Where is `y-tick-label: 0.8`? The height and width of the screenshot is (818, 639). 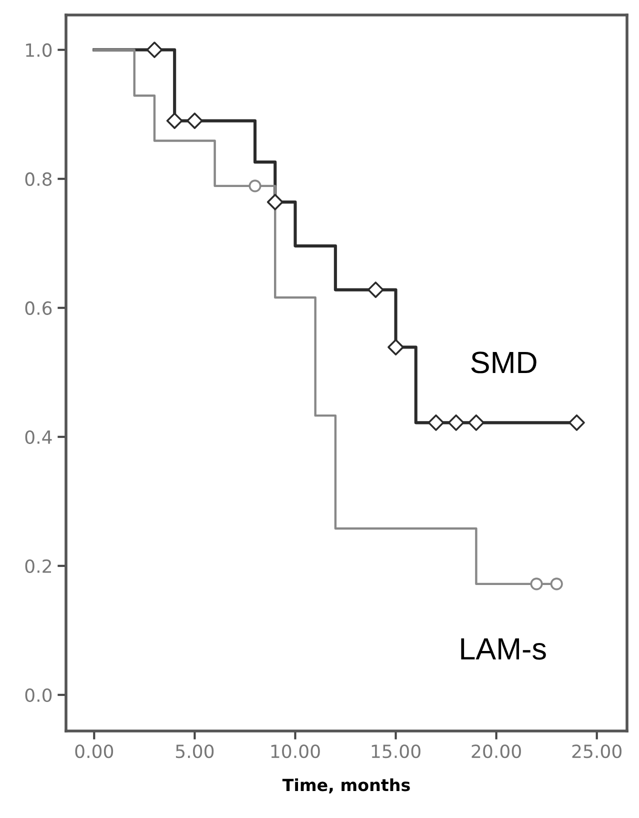
y-tick-label: 0.8 is located at coordinates (38, 179).